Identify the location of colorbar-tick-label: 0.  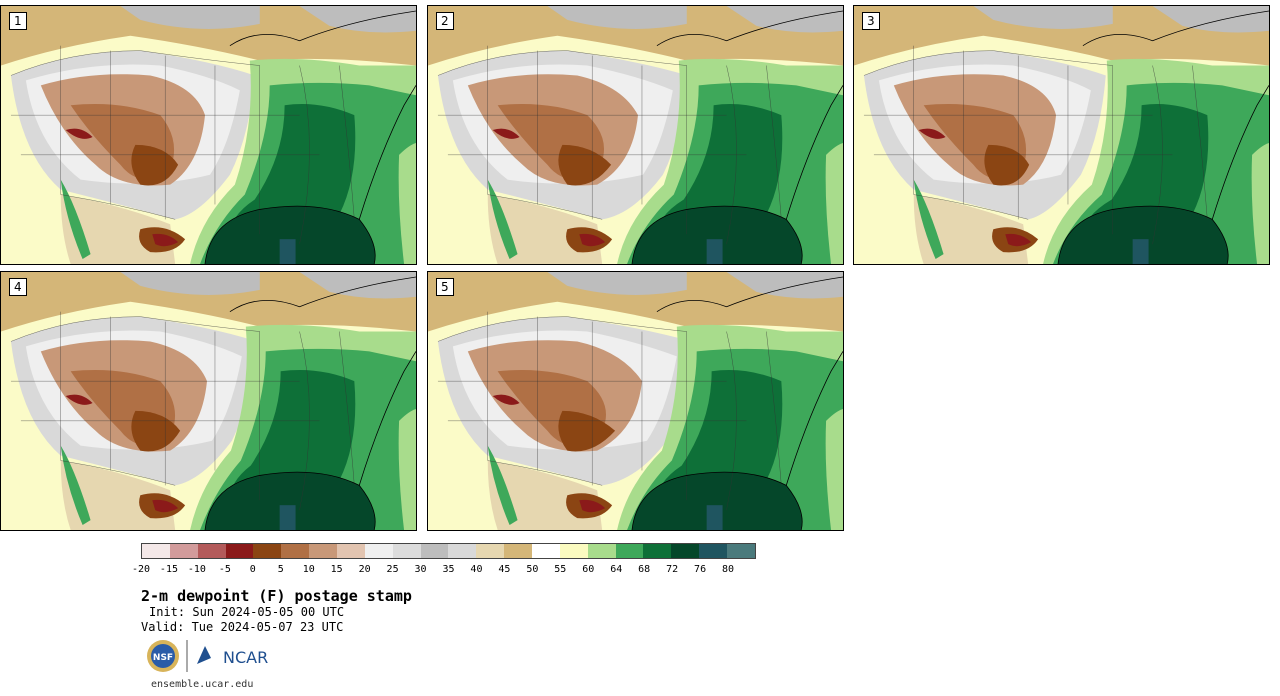
(252, 569).